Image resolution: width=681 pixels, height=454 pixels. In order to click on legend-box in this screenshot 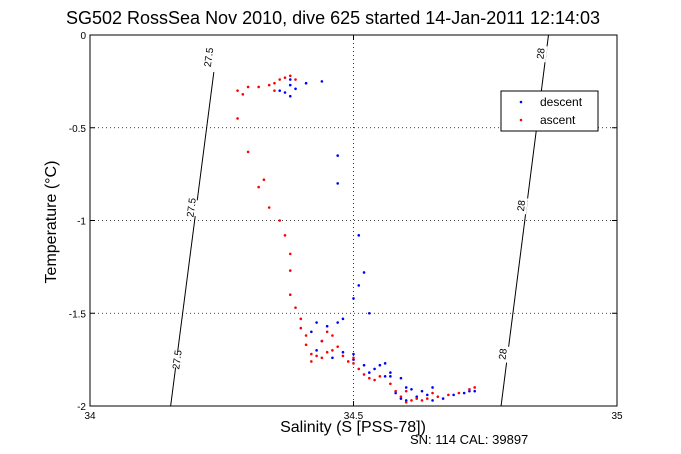, I will do `click(549, 111)`.